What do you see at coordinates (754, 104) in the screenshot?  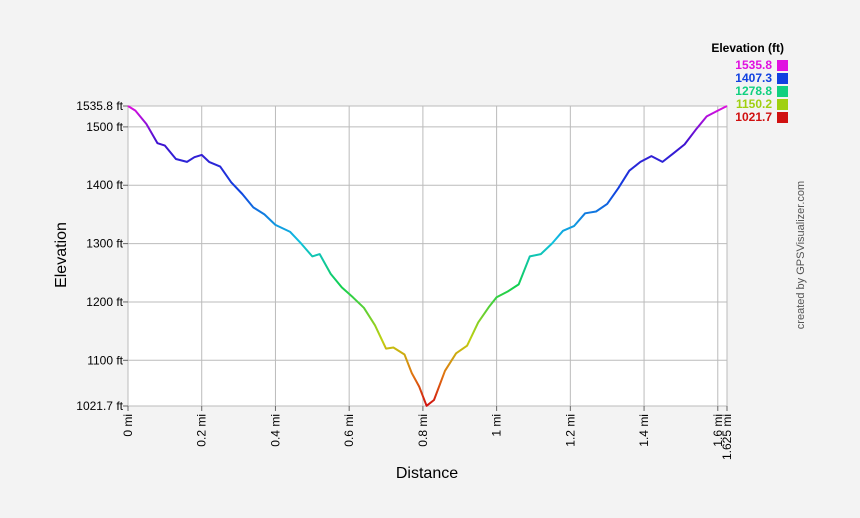 I see `legend-entry-label: 1150.2` at bounding box center [754, 104].